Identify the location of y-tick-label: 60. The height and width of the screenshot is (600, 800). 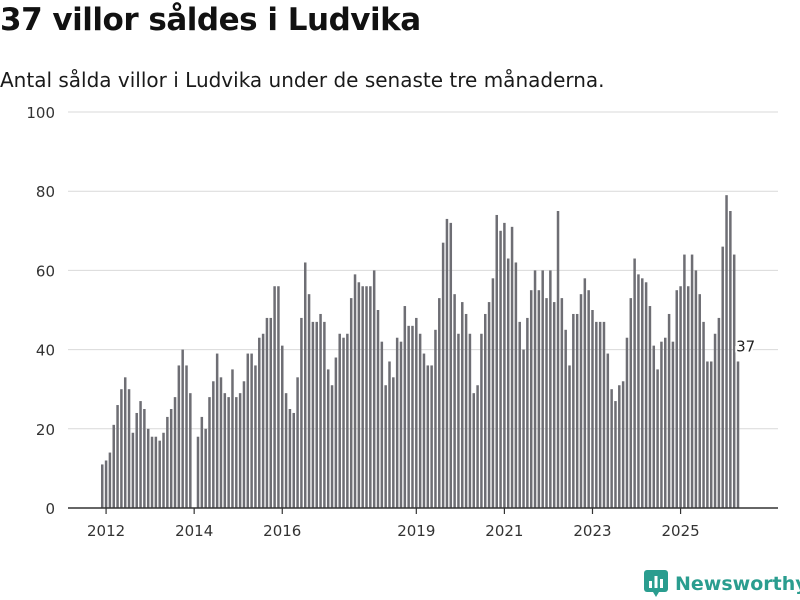
(45, 271).